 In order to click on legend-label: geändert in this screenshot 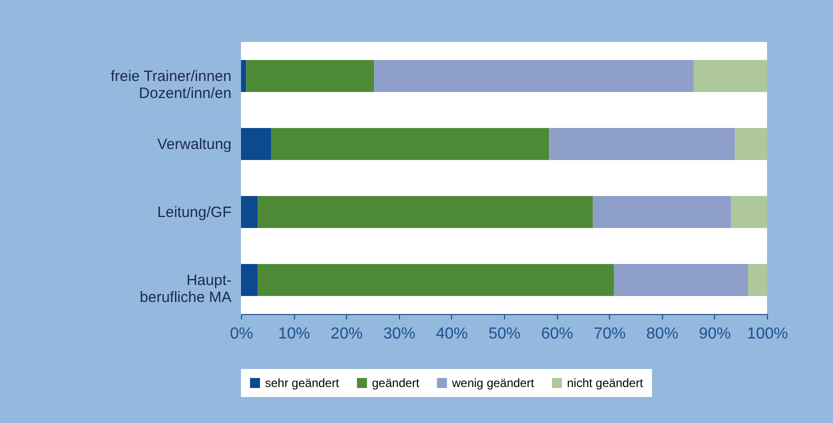, I will do `click(396, 383)`.